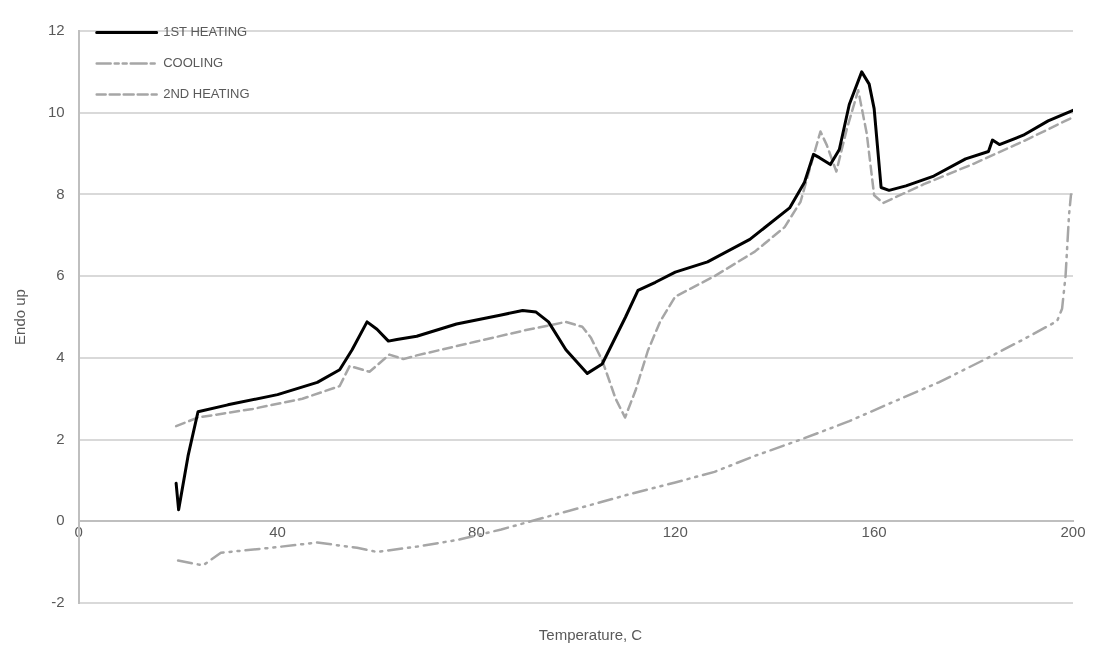  I want to click on y-tick-label: 10, so click(56, 111).